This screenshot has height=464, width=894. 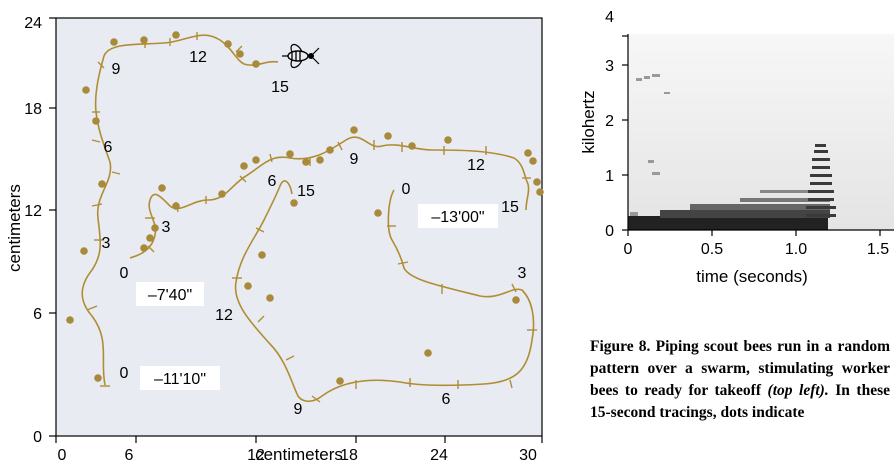 I want to click on trace-a-label-15: 15, so click(x=280, y=87).